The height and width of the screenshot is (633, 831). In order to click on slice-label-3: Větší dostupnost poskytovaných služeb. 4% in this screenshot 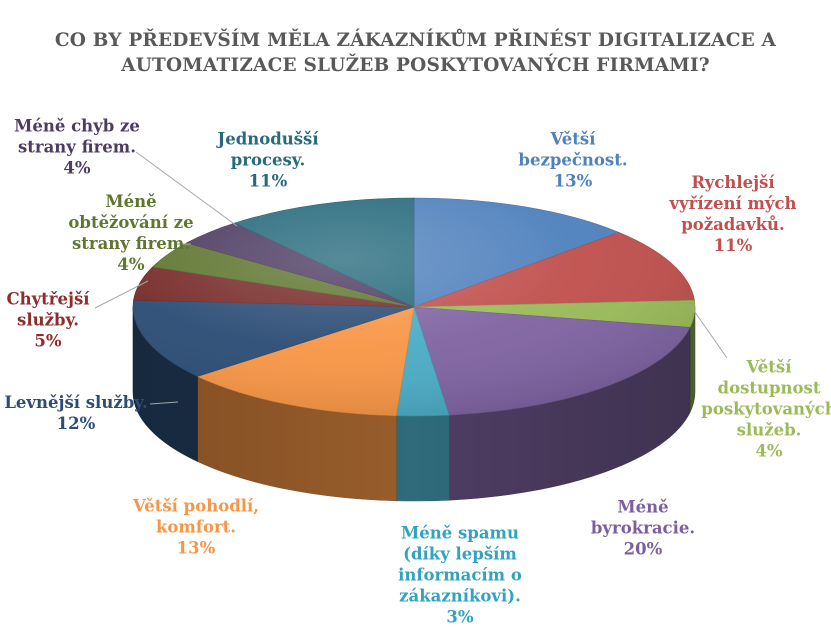, I will do `click(766, 409)`.